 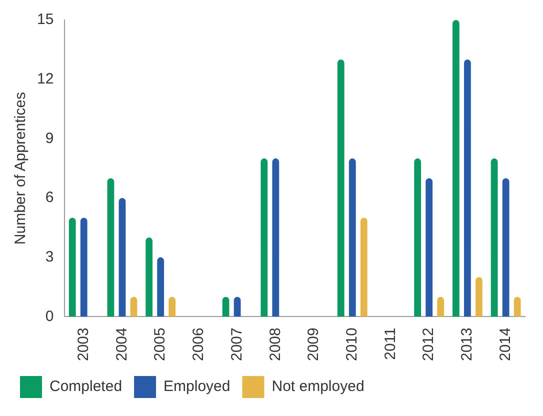 What do you see at coordinates (49, 257) in the screenshot?
I see `y-tick-label: 3` at bounding box center [49, 257].